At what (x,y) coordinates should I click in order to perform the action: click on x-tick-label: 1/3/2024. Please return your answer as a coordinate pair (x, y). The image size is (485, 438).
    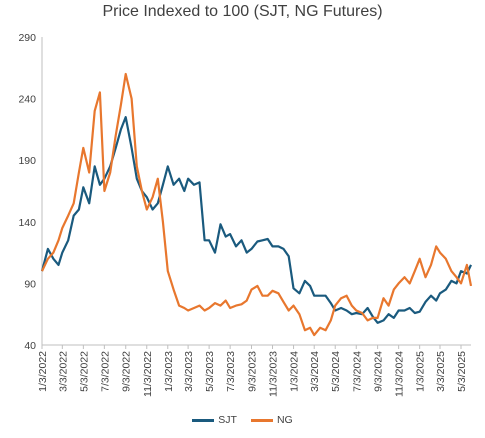
    Looking at the image, I should click on (295, 371).